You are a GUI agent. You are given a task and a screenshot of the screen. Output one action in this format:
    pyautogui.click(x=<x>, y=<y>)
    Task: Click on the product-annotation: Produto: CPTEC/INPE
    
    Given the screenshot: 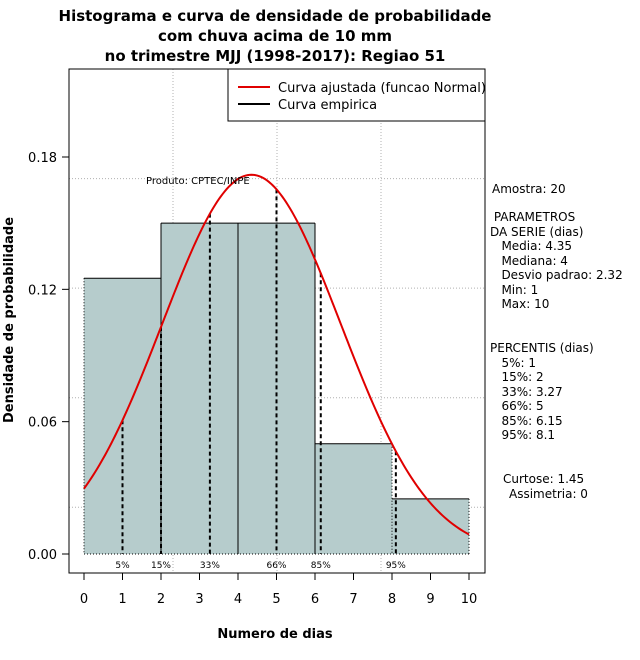 What is the action you would take?
    pyautogui.click(x=198, y=181)
    